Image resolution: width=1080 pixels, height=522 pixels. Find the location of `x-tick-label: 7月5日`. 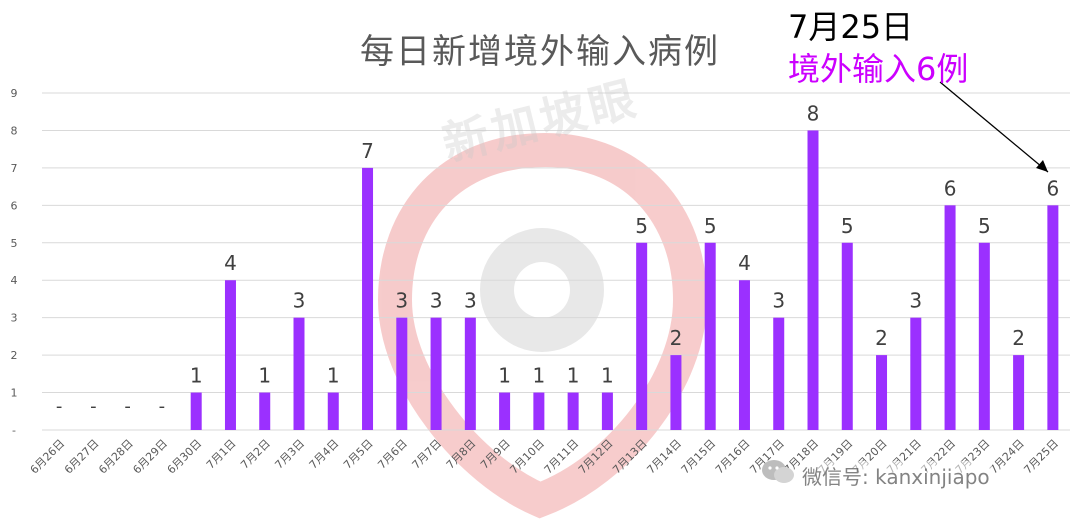

x-tick-label: 7月5日 is located at coordinates (358, 454).